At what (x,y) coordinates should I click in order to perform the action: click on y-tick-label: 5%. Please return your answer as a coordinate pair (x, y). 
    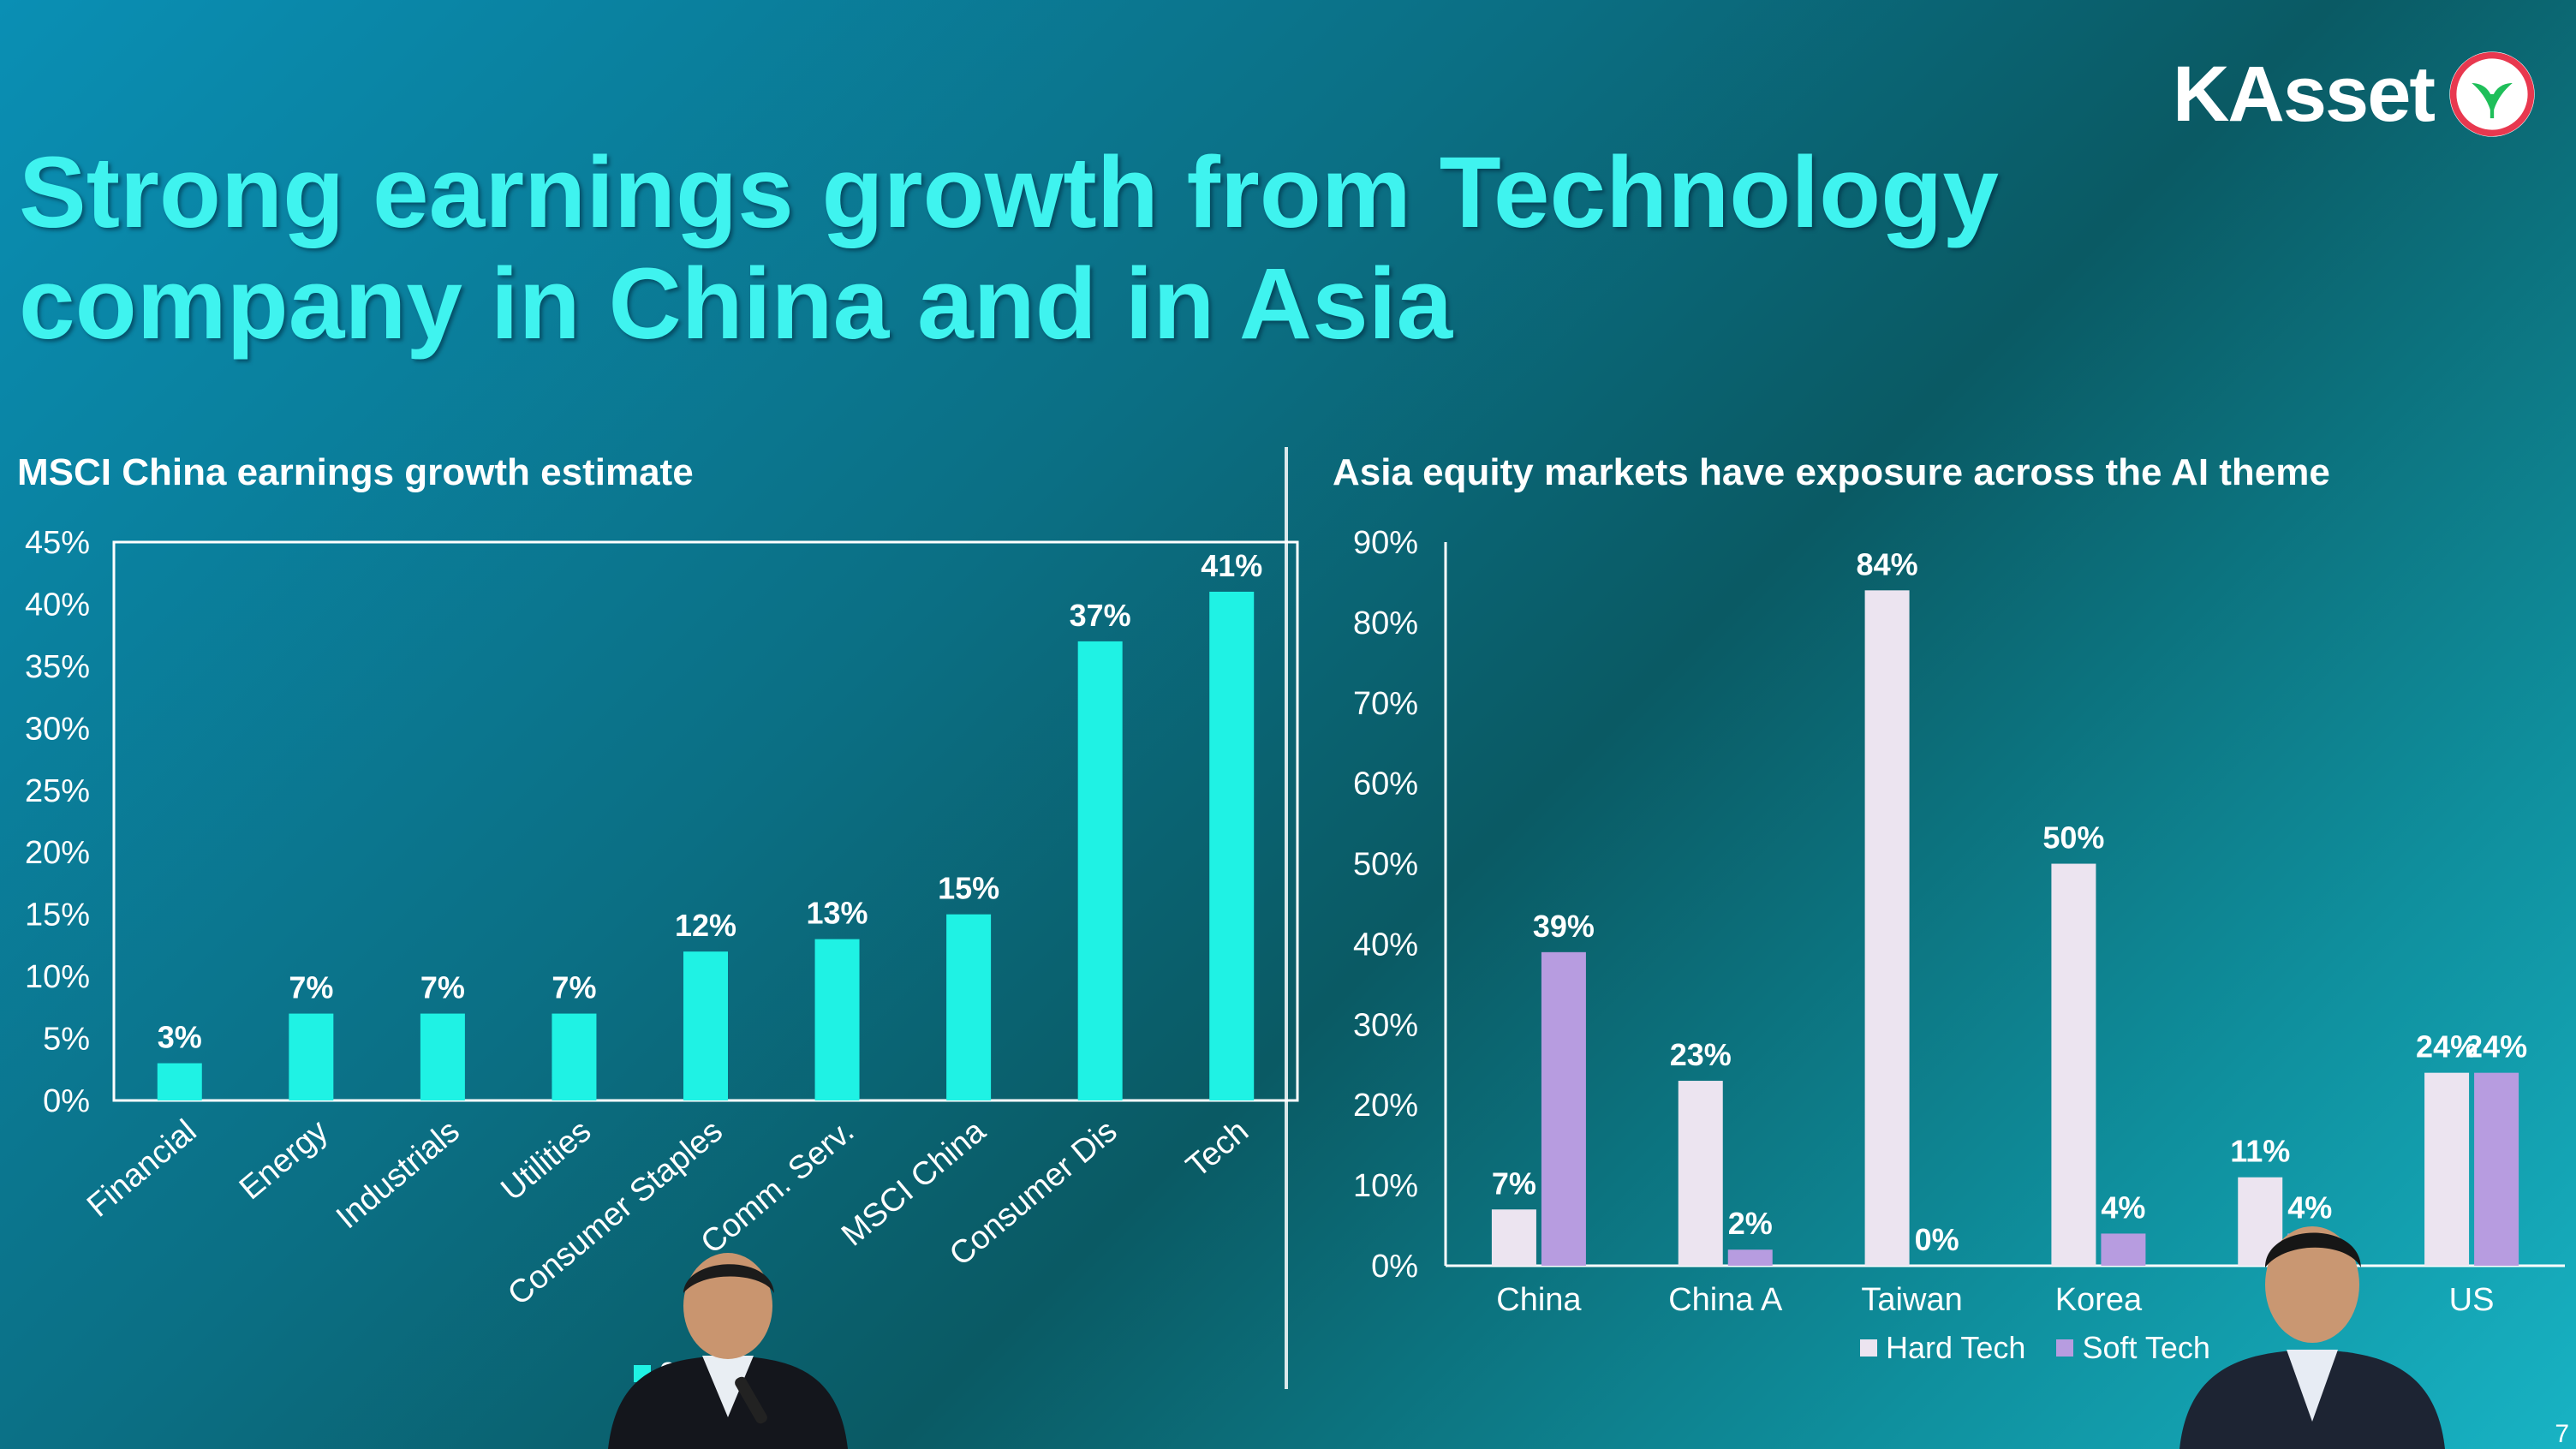
    Looking at the image, I should click on (67, 1040).